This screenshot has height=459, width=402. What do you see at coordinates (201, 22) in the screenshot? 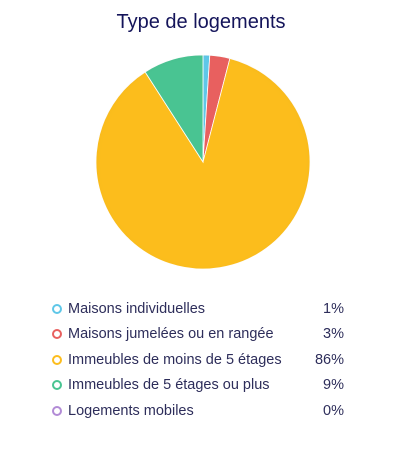
I see `chart-title: Type de logements` at bounding box center [201, 22].